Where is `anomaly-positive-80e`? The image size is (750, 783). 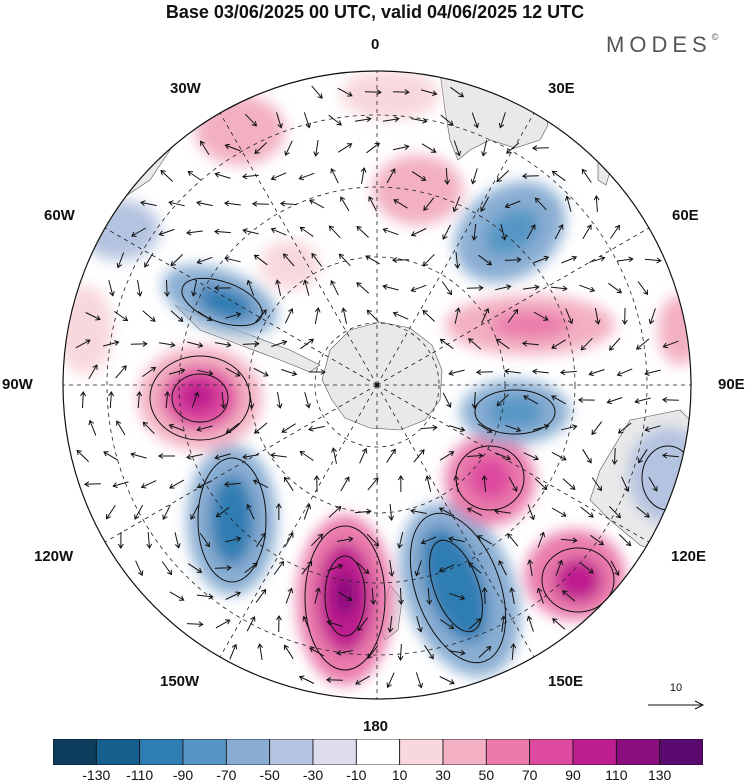
anomaly-positive-80e is located at coordinates (674, 330).